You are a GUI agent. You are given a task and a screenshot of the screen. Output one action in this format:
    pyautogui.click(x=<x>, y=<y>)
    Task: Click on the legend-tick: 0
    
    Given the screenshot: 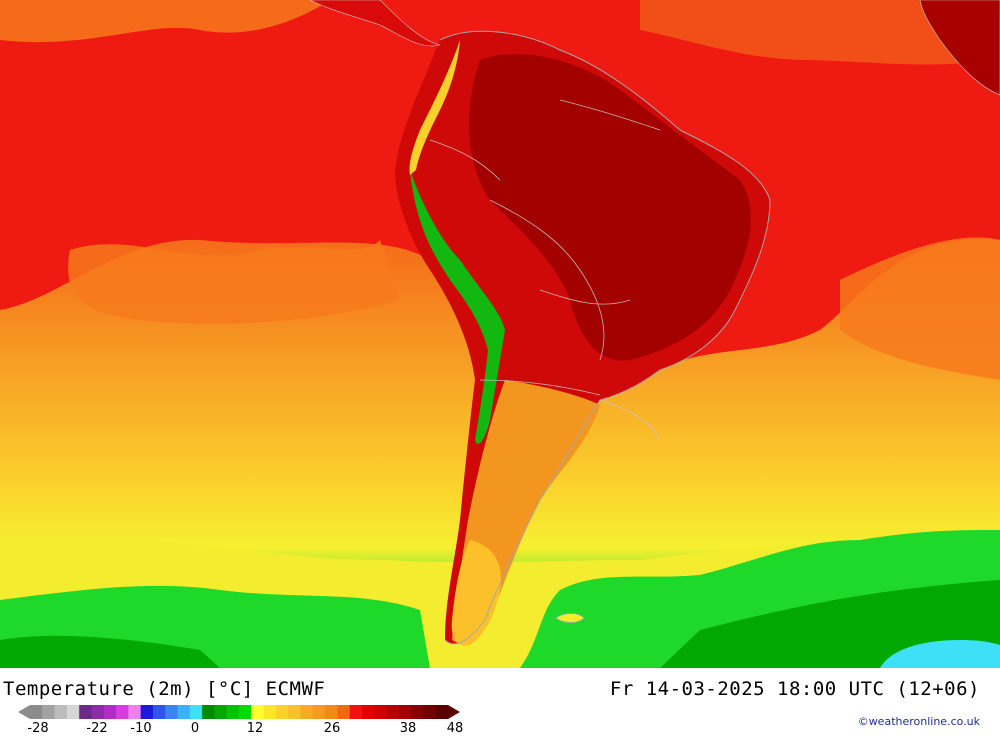 What is the action you would take?
    pyautogui.click(x=195, y=728)
    